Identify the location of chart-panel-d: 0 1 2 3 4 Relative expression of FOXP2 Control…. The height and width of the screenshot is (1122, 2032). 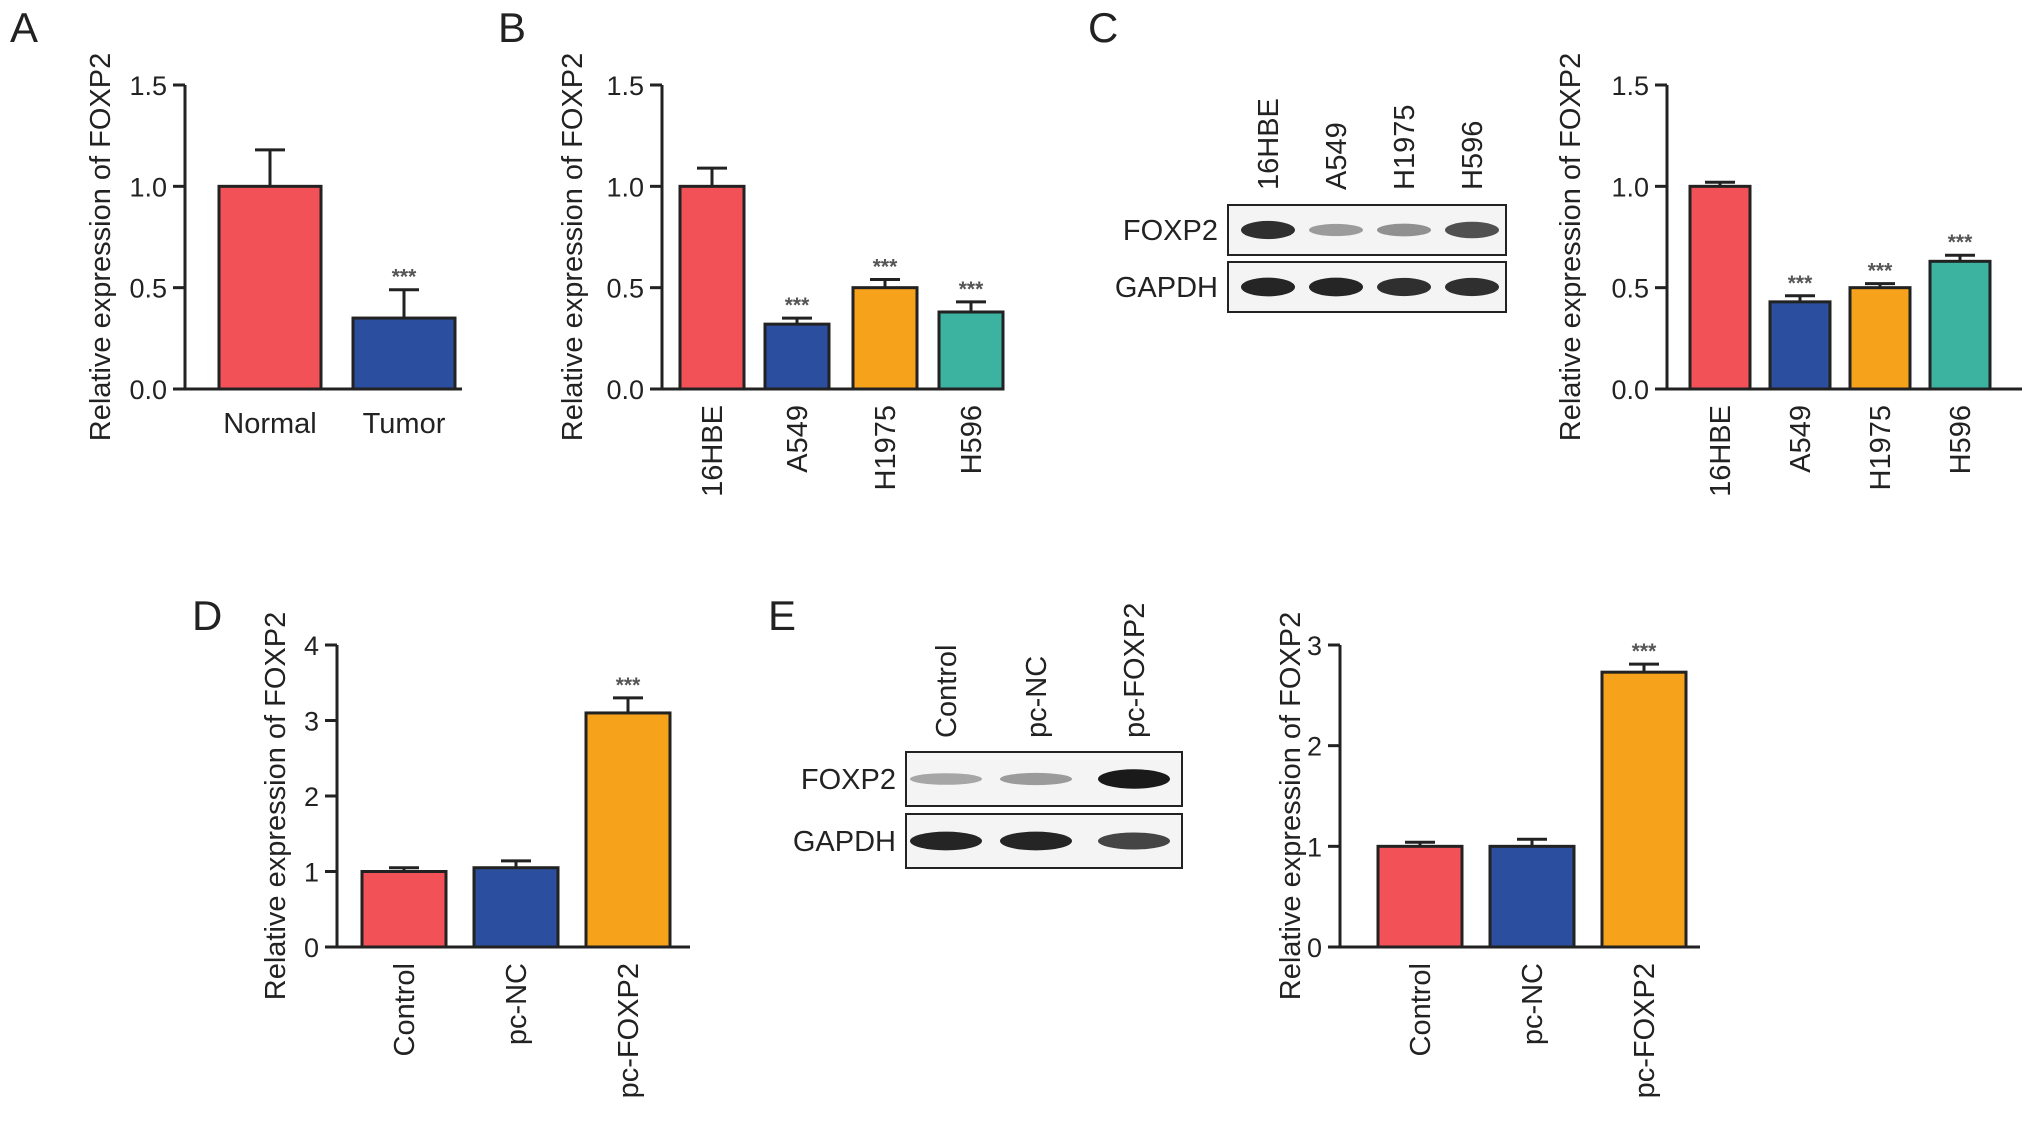
(475, 855).